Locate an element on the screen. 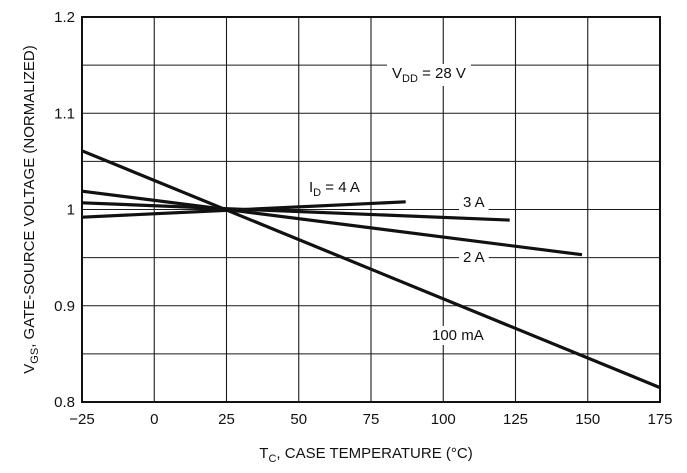  x-tick-label: 50 is located at coordinates (298, 419).